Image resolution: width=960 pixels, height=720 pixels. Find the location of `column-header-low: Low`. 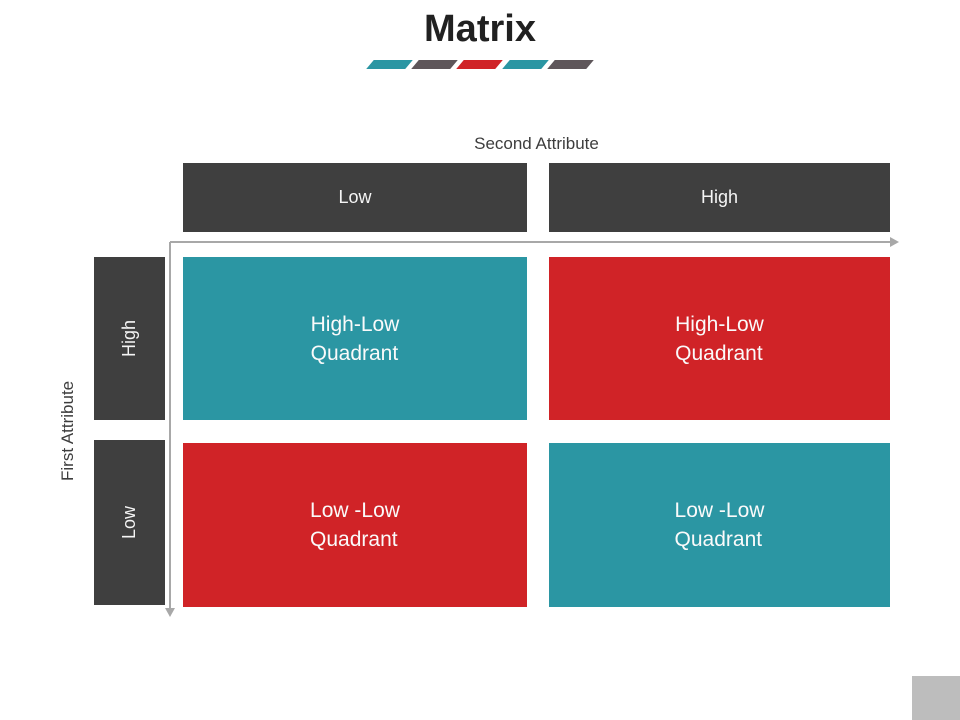

column-header-low: Low is located at coordinates (355, 197).